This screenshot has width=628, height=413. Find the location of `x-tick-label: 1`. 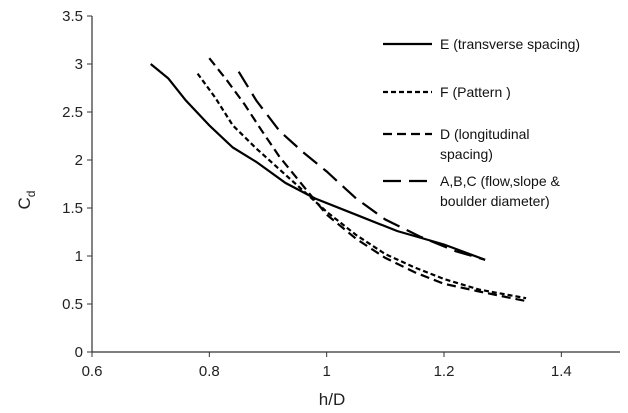

x-tick-label: 1 is located at coordinates (326, 371).